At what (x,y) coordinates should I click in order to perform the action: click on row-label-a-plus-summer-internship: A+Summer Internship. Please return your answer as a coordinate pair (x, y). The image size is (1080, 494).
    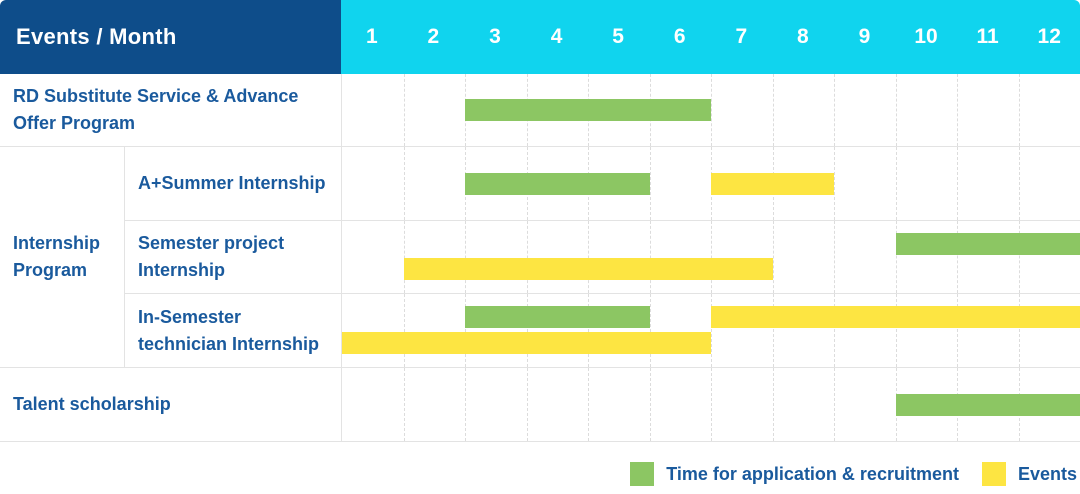
    Looking at the image, I should click on (232, 184).